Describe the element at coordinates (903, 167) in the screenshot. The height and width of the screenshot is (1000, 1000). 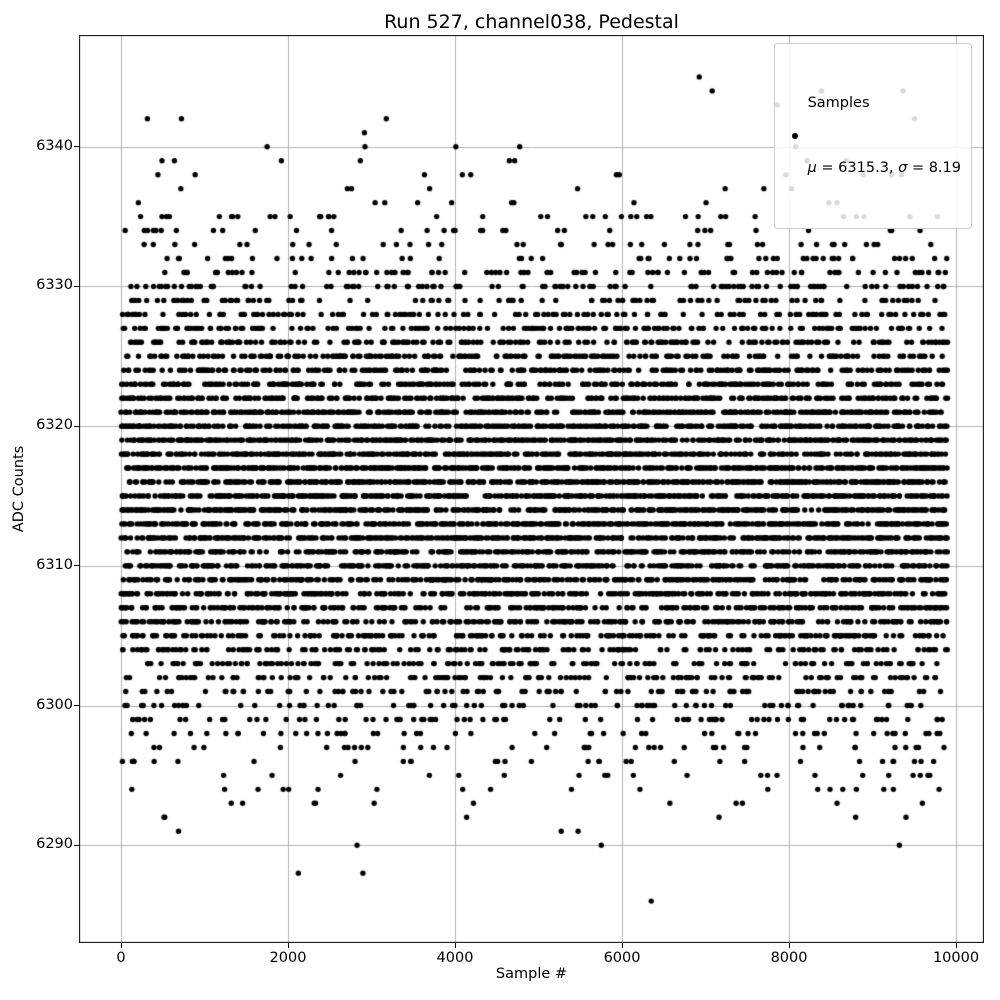
I see `sigma-symbol: σ` at that location.